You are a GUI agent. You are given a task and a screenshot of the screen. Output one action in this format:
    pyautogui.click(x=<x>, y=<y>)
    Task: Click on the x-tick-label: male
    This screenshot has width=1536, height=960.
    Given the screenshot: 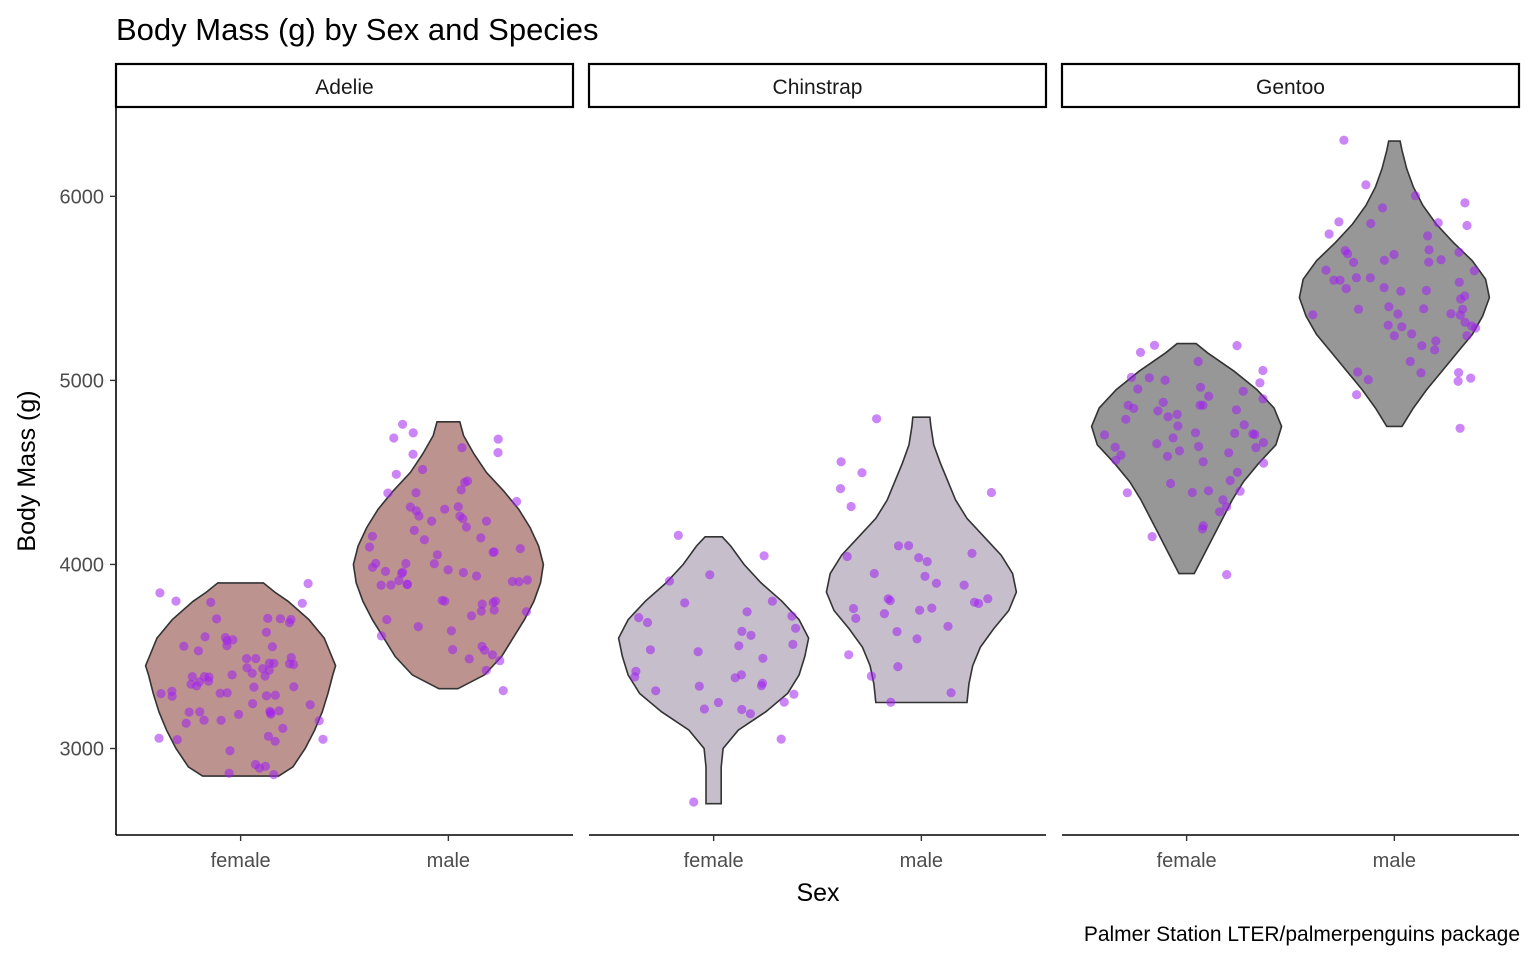 What is the action you would take?
    pyautogui.click(x=1394, y=861)
    